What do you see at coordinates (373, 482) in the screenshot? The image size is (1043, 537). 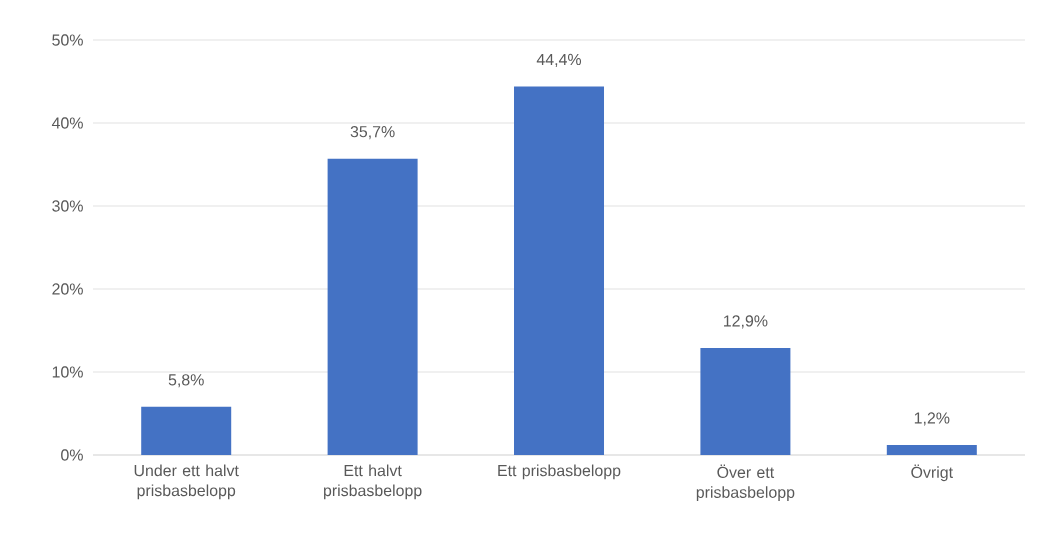 I see `x-tick-label: Ett halvt prisbasbelopp` at bounding box center [373, 482].